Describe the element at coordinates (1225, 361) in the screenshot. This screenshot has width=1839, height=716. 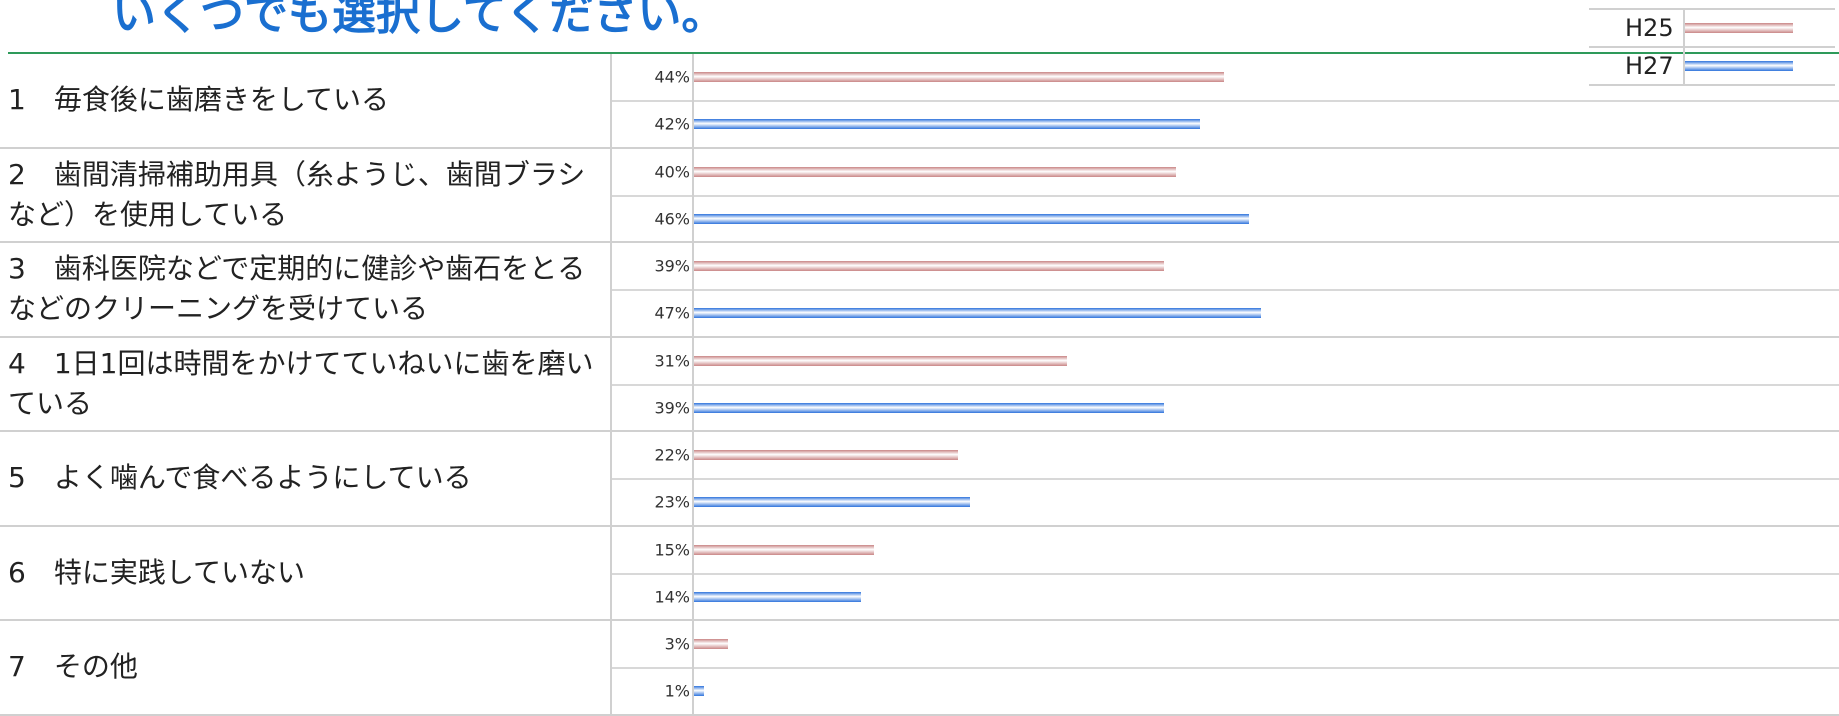
I see `bar-cell: 31%` at that location.